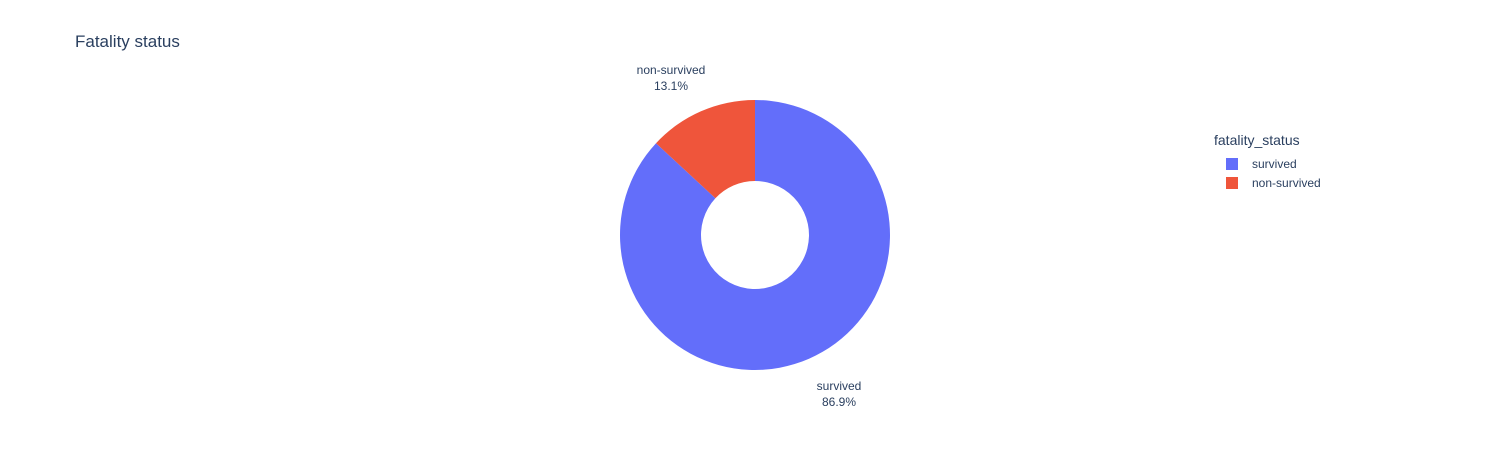 Image resolution: width=1504 pixels, height=450 pixels. I want to click on slice-percent-survived: 86.9%, so click(839, 402).